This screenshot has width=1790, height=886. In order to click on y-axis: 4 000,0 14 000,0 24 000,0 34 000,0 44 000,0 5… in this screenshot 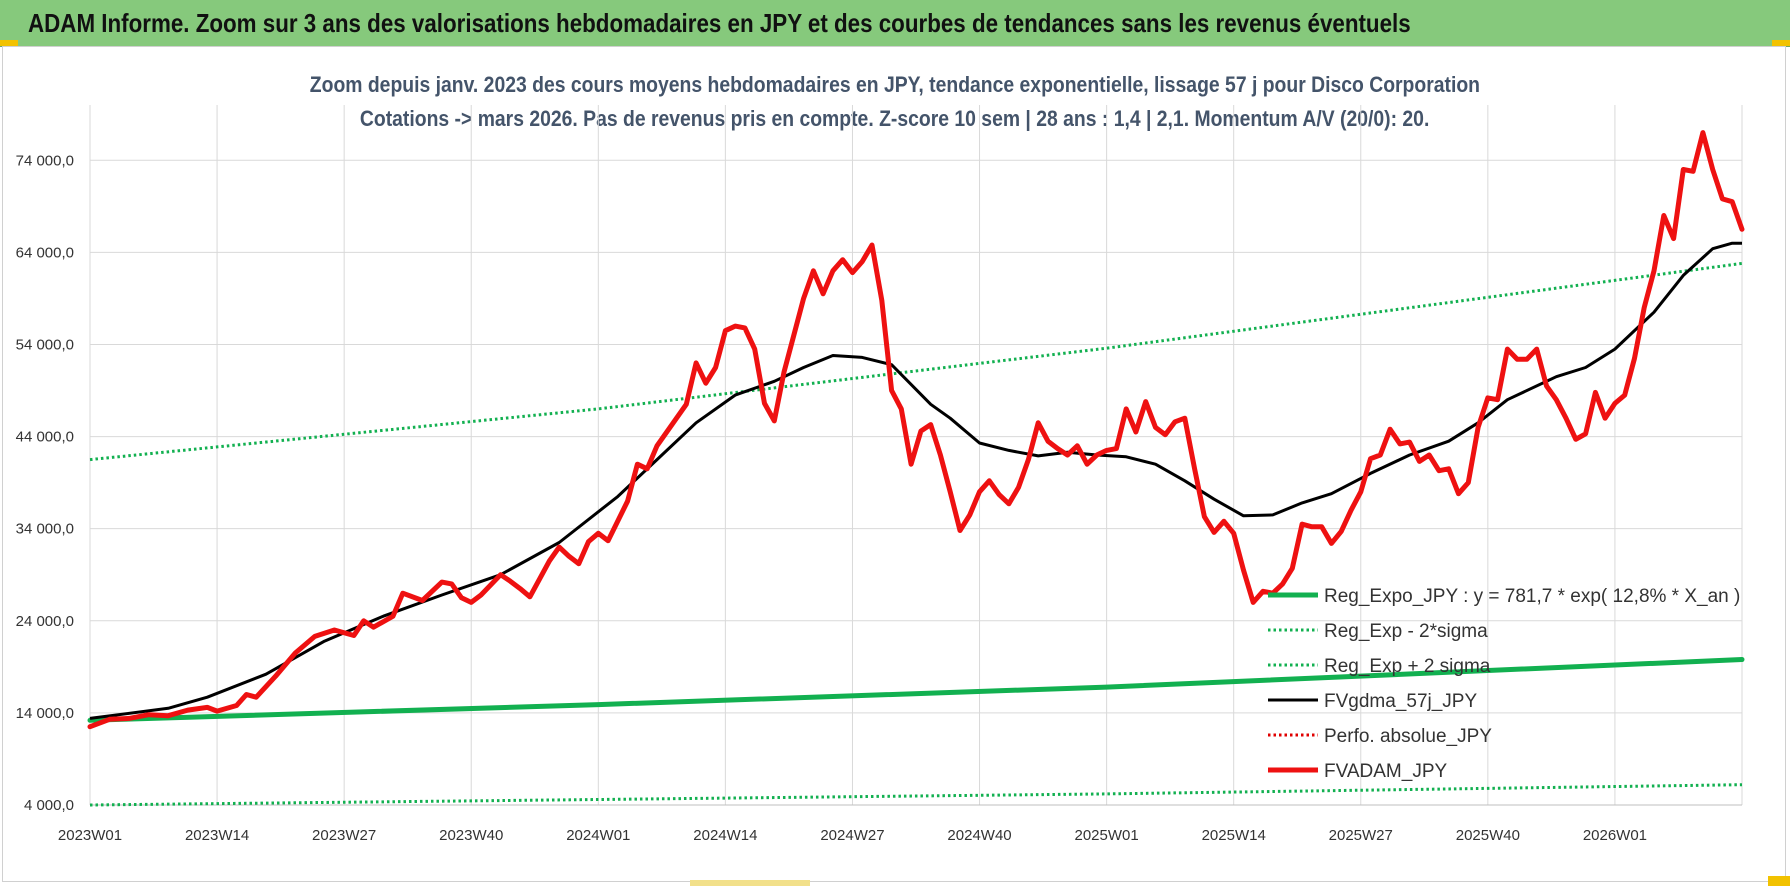, I will do `click(45, 483)`.